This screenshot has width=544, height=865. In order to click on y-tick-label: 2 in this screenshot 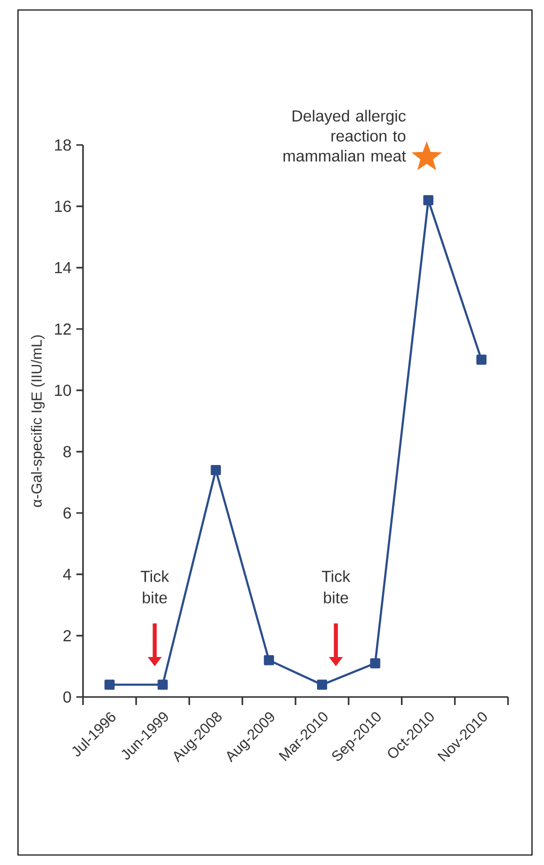, I will do `click(67, 636)`.